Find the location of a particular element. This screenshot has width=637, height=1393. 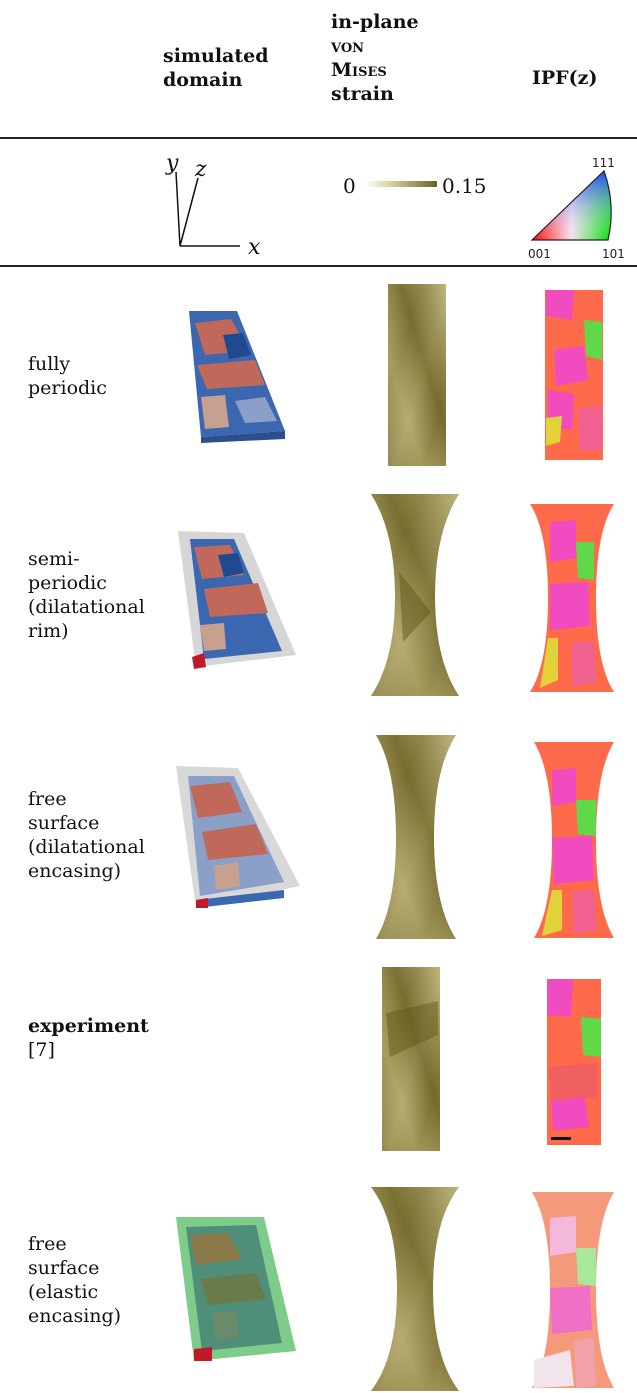

row-label-free-surface-dilatational: free surface (dilatational encasing) is located at coordinates (86, 835).